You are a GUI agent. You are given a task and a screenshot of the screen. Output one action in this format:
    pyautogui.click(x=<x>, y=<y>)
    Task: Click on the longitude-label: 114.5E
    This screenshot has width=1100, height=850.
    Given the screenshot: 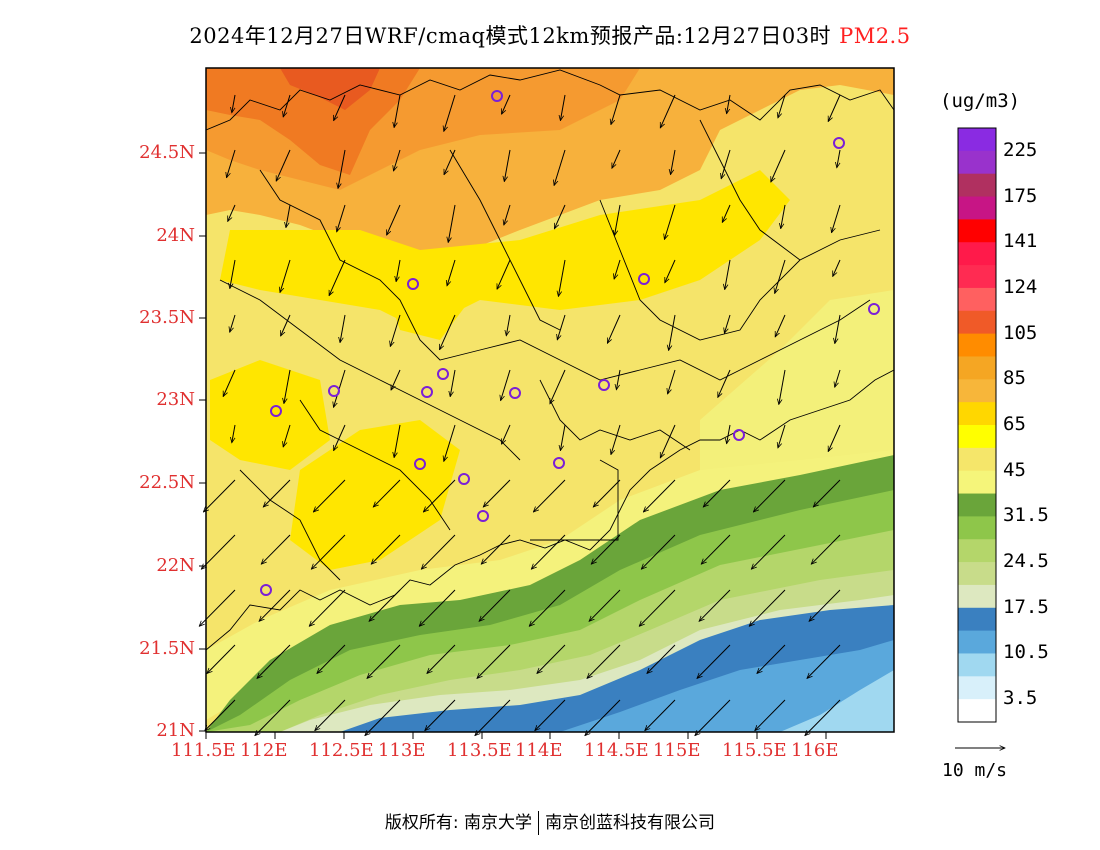 What is the action you would take?
    pyautogui.click(x=616, y=750)
    